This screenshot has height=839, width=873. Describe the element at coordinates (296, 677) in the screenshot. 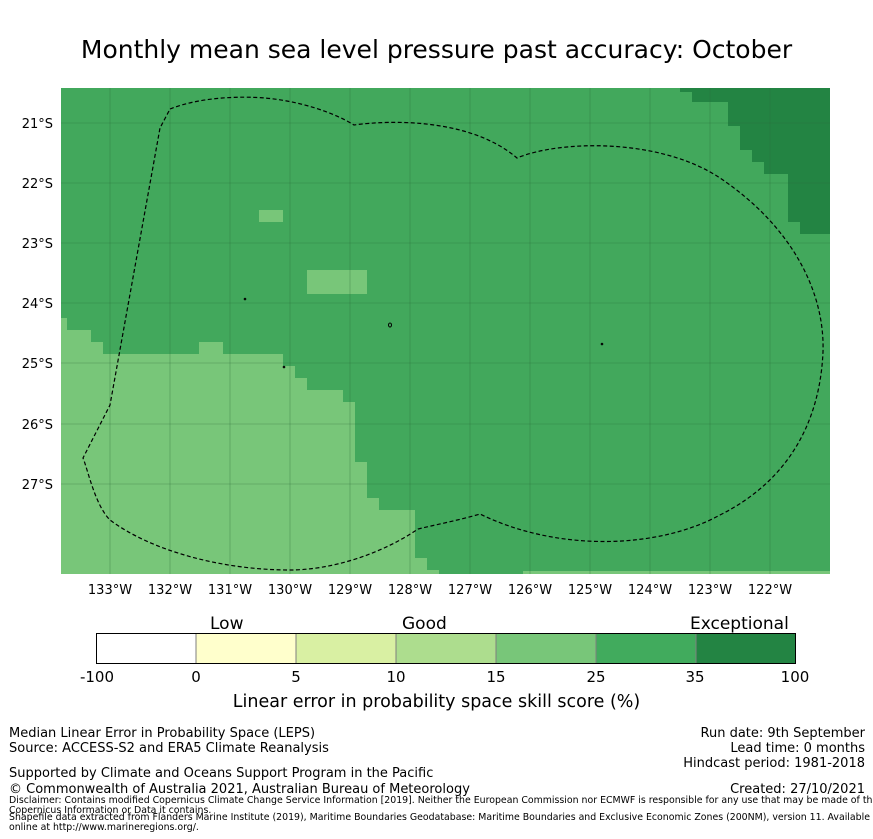

I see `colorbar-tick: 5` at that location.